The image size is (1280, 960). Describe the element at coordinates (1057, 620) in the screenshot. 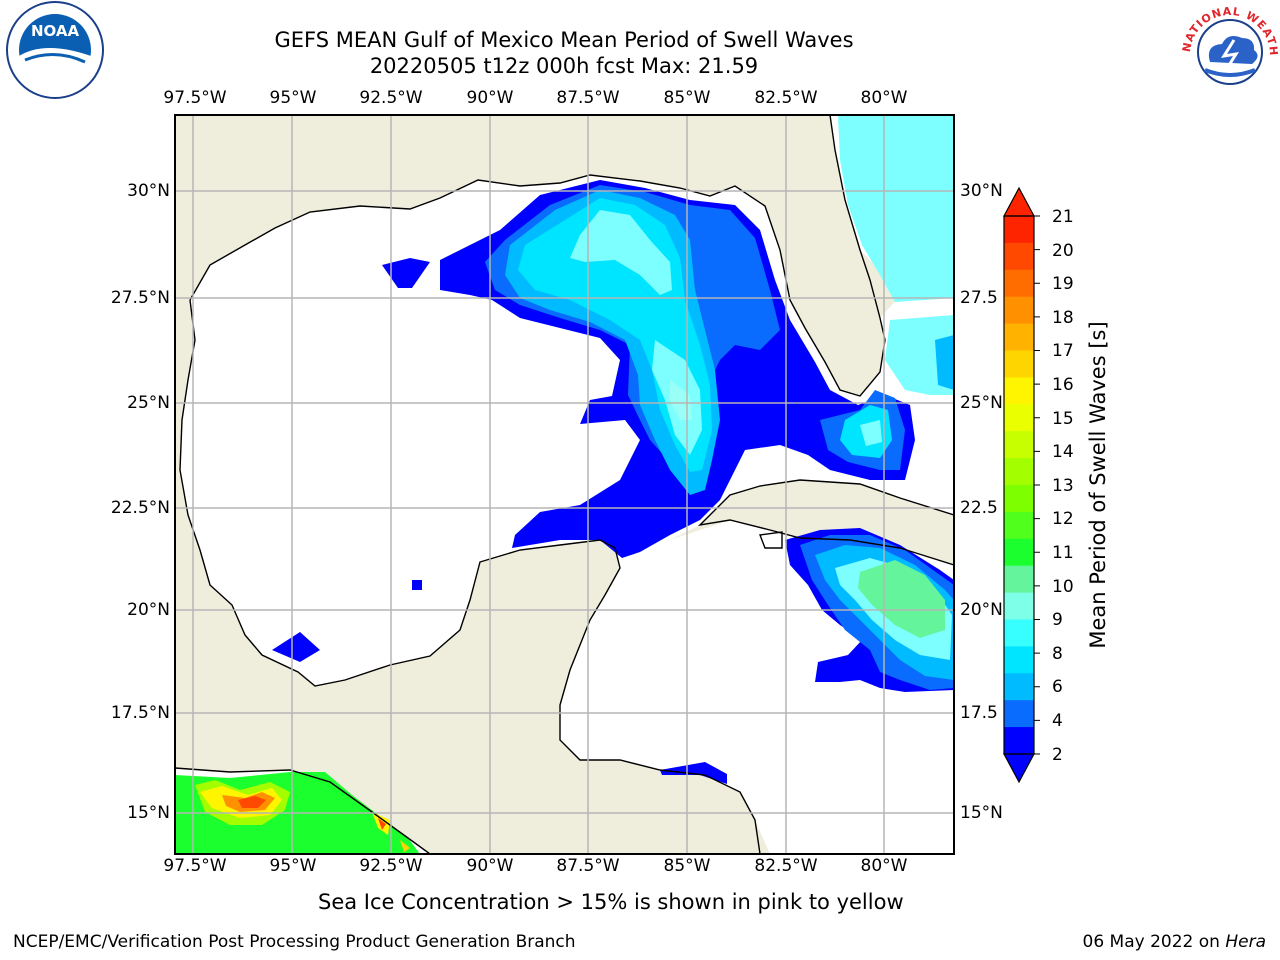

I see `colorbar-tick-label: 9` at that location.